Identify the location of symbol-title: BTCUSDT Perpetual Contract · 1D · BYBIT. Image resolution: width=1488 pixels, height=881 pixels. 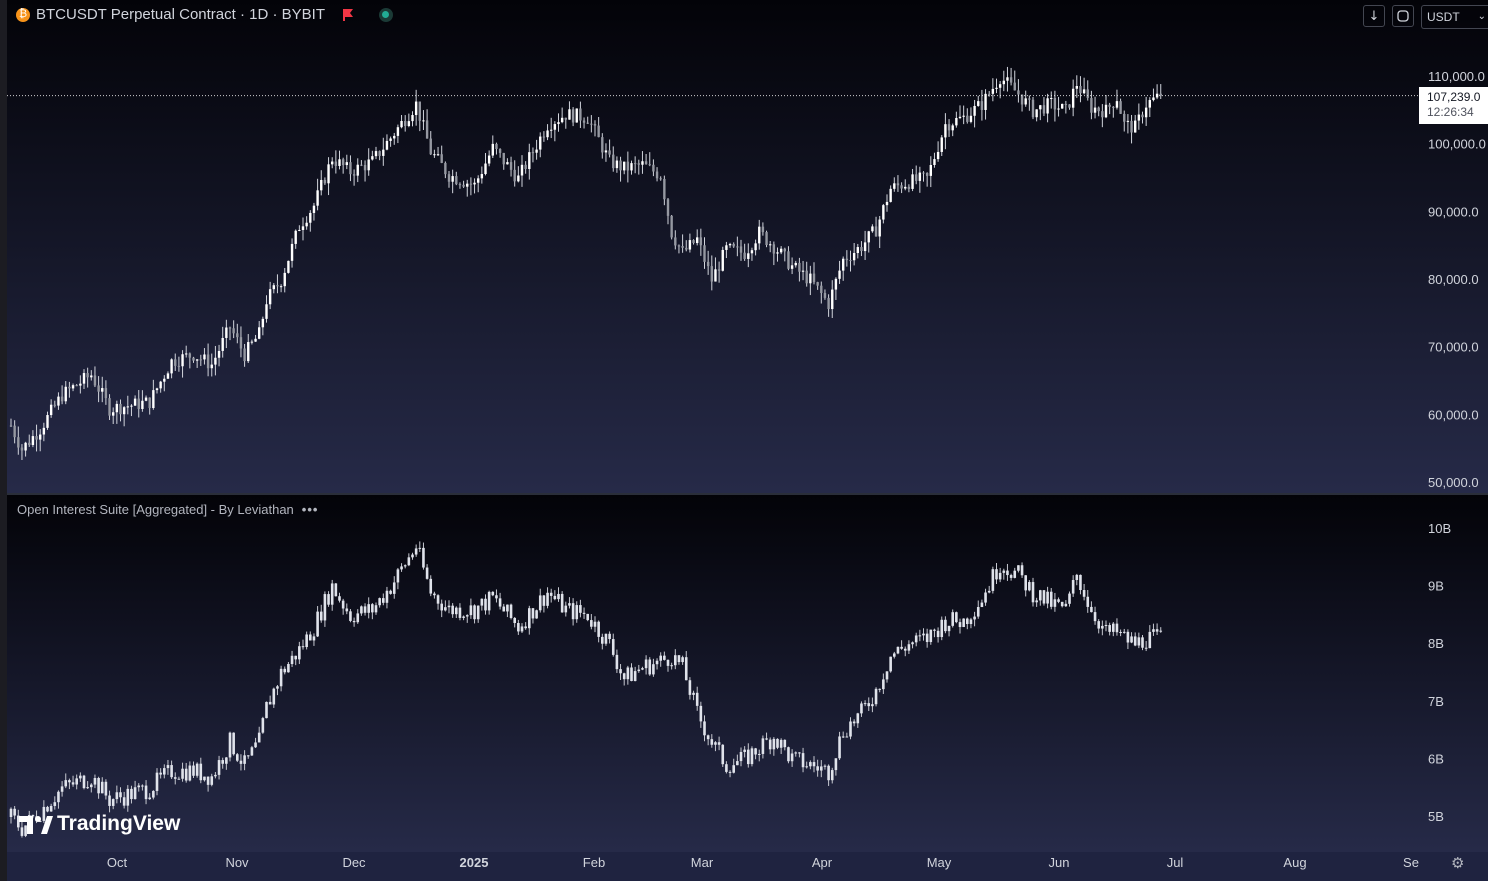
(180, 14).